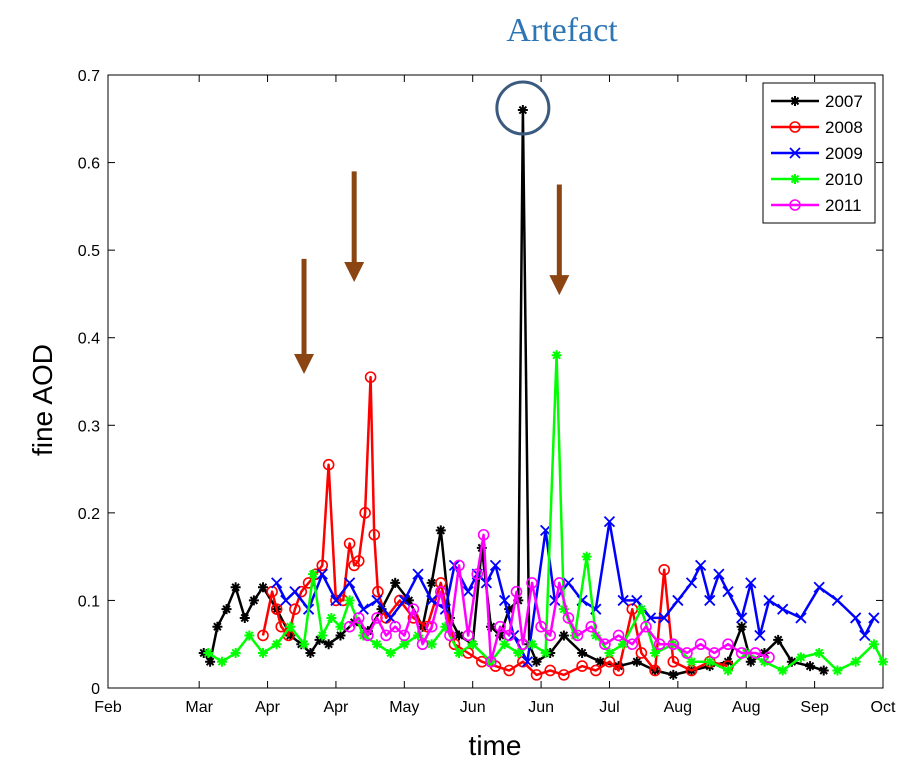  I want to click on artefact-circle, so click(523, 108).